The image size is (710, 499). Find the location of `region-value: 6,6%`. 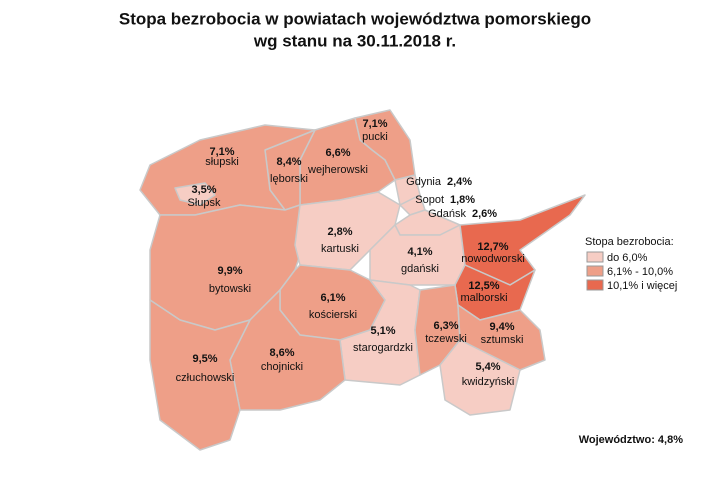

region-value: 6,6% is located at coordinates (337, 153).